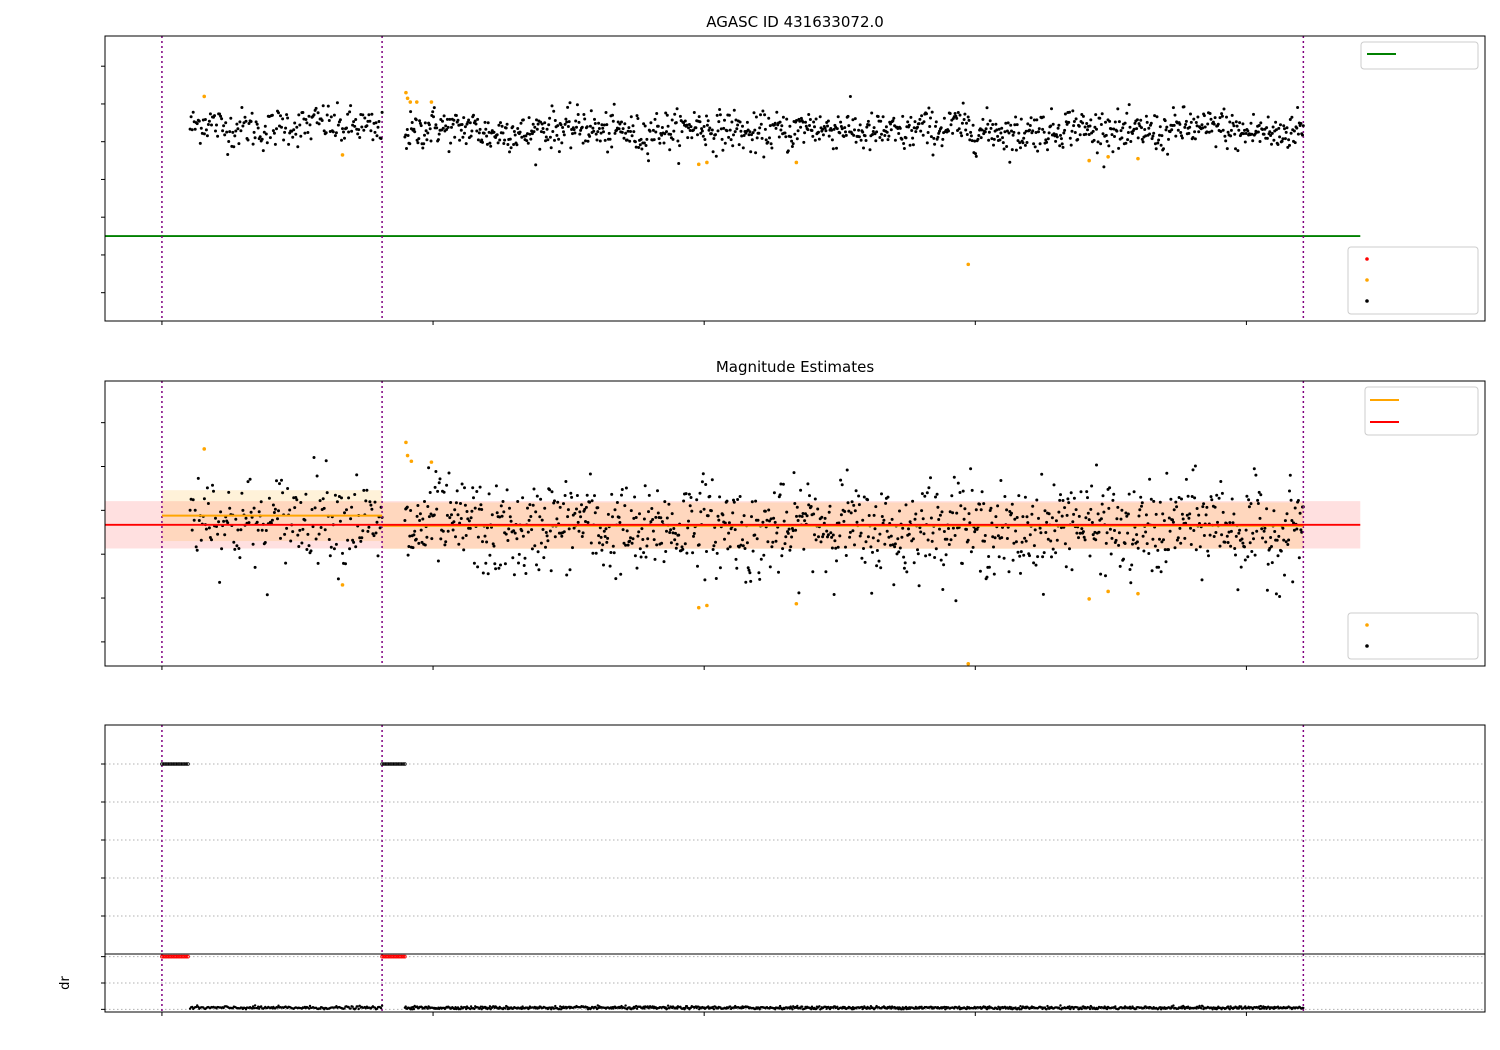  Describe the element at coordinates (1421, 411) in the screenshot. I see `legend-top` at that location.